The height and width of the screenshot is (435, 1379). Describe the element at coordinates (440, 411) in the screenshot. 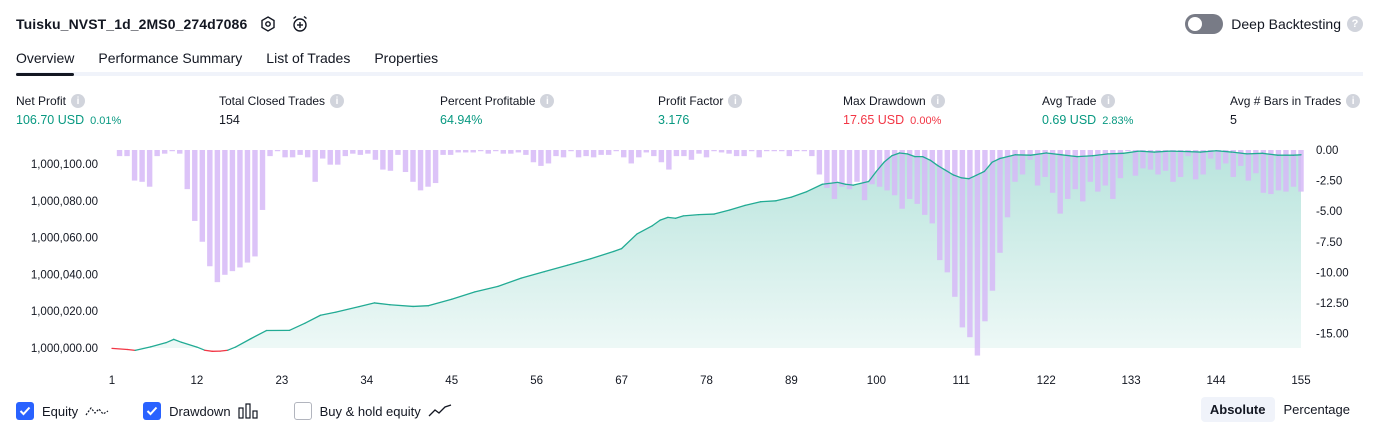

I see `buyhold-line-icon` at that location.